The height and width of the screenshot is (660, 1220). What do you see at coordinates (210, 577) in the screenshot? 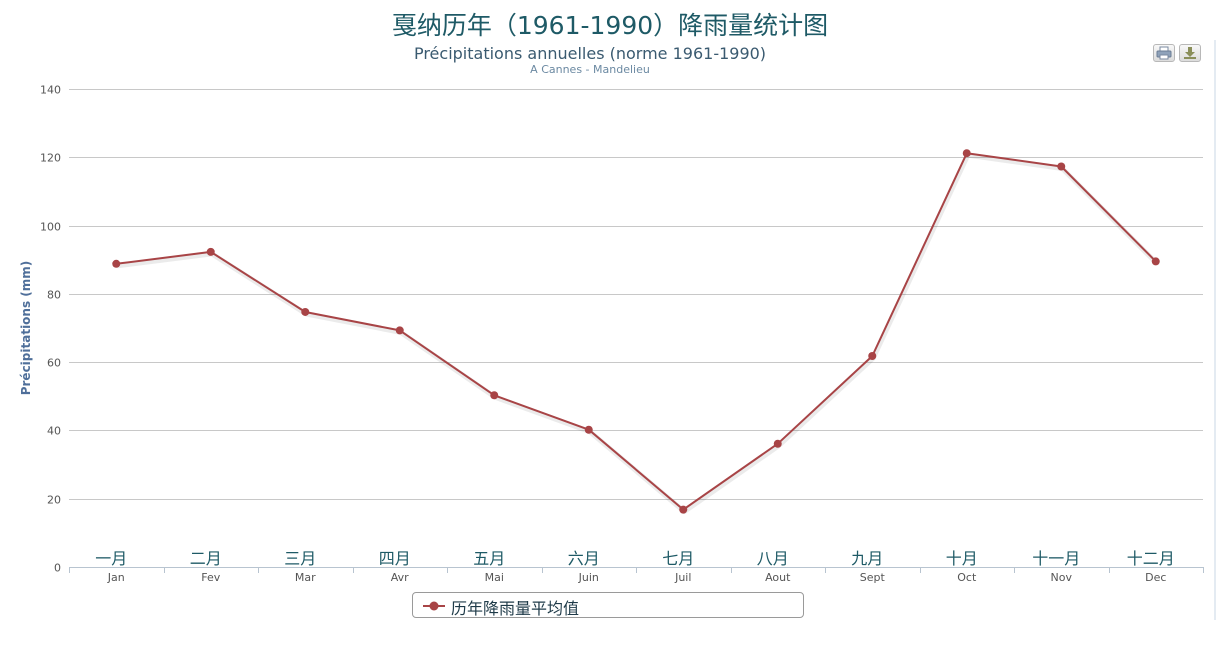
I see `x-tick-label: Fev` at bounding box center [210, 577].